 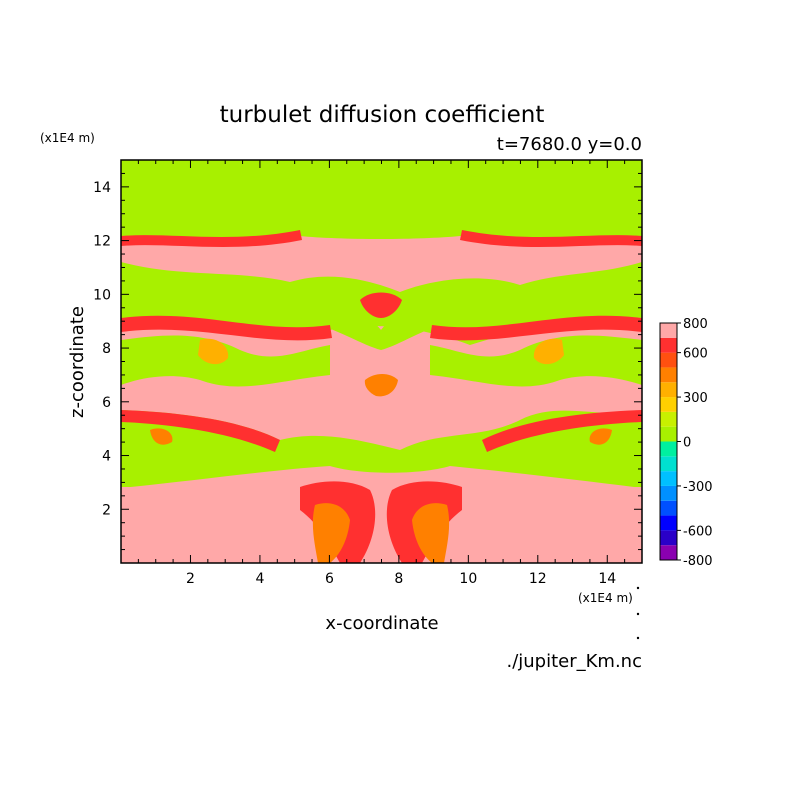 What do you see at coordinates (190, 579) in the screenshot?
I see `x-tick-label: 2` at bounding box center [190, 579].